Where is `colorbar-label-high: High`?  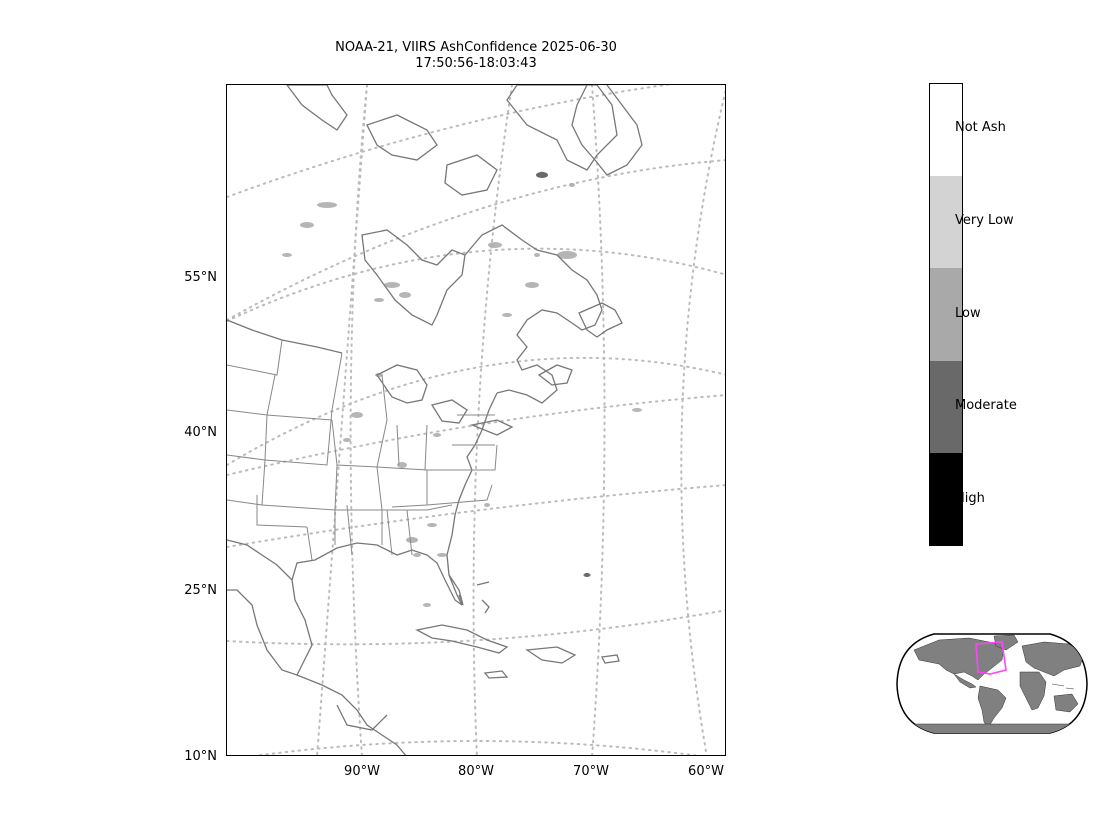 colorbar-label-high: High is located at coordinates (970, 498).